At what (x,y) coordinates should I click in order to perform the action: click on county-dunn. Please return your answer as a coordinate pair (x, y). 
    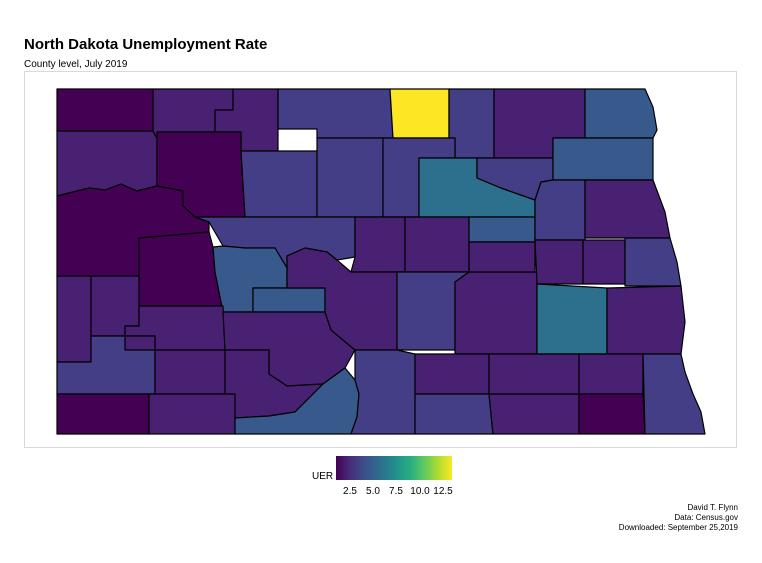
    Looking at the image, I should click on (181, 269).